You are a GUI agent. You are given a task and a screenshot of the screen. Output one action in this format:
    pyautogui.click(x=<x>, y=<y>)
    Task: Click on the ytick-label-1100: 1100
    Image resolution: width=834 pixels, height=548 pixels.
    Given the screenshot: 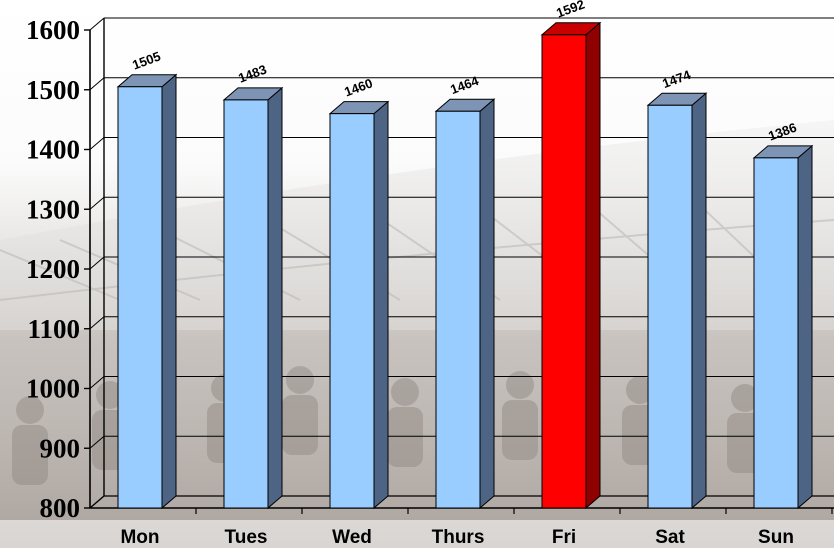 What is the action you would take?
    pyautogui.click(x=53, y=329)
    